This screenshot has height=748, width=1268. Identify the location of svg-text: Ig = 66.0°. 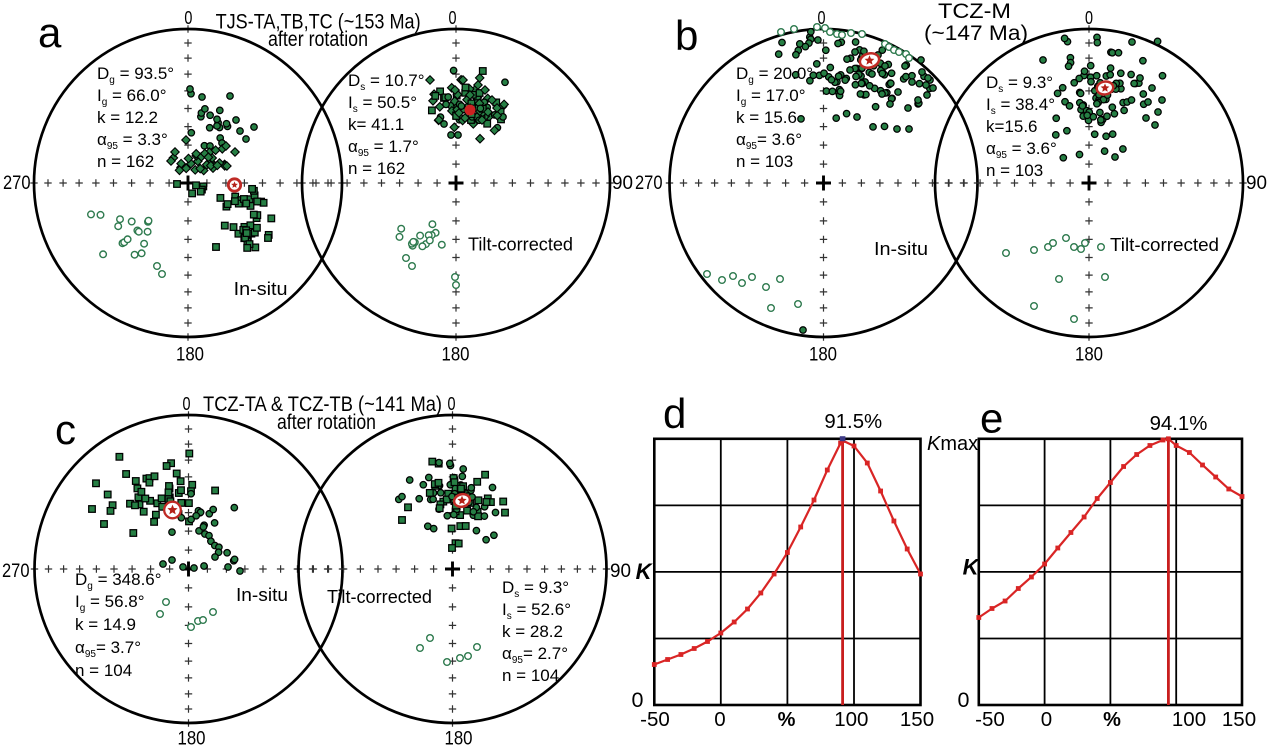
(132, 97).